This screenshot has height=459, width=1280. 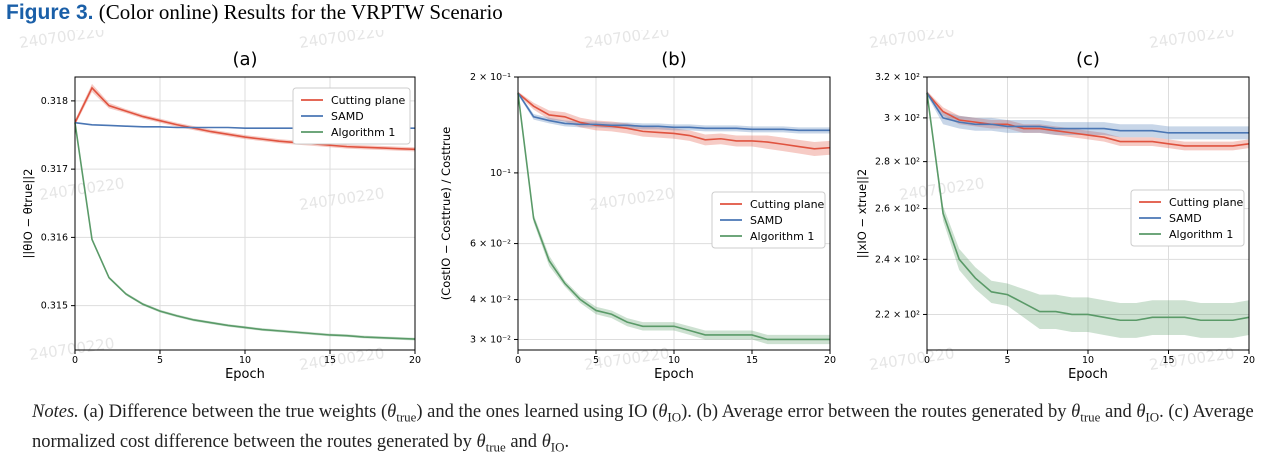 I want to click on y-tick-label: 3 × 10², so click(x=902, y=118).